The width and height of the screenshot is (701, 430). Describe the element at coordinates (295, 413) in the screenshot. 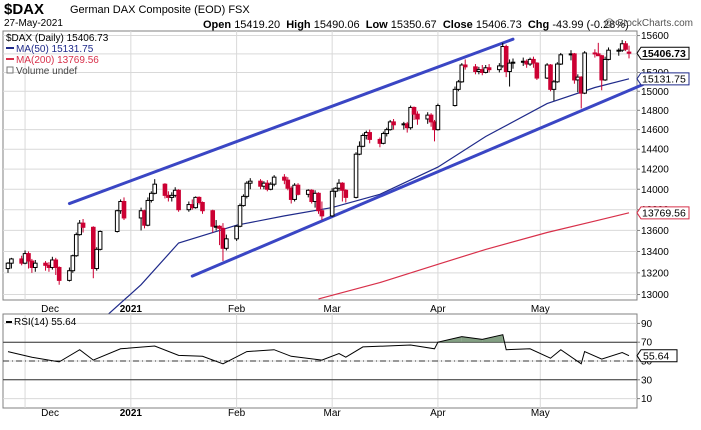

I see `rsi-date-axis: Dec 2021 Feb Mar Apr May` at that location.